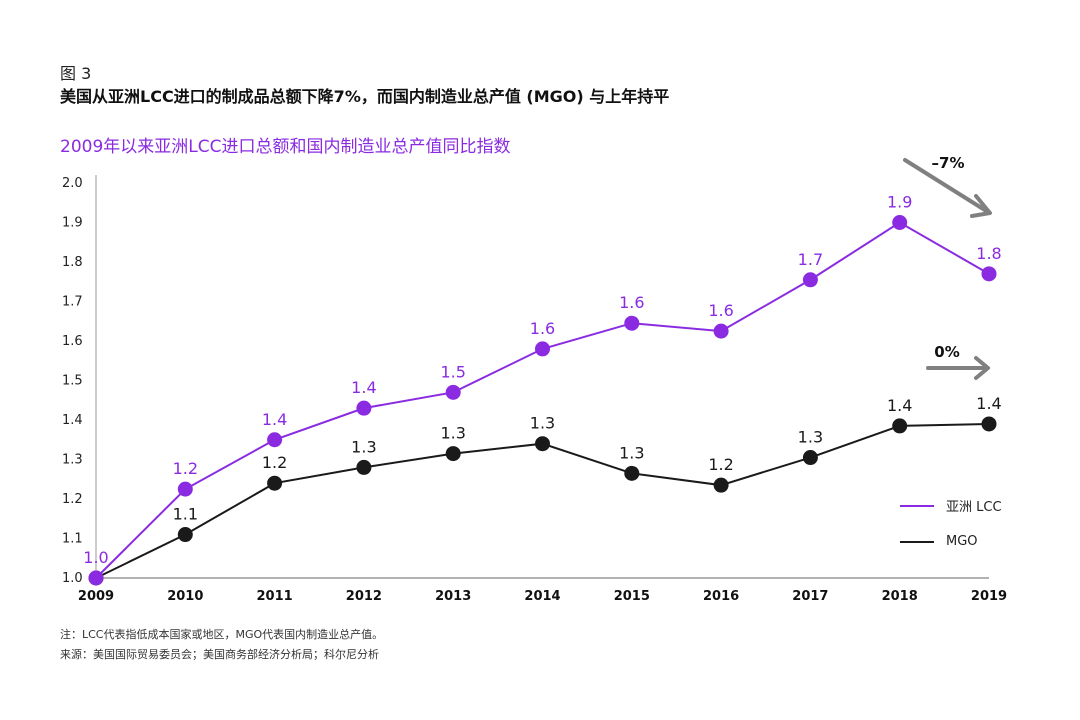 This screenshot has height=720, width=1080. Describe the element at coordinates (946, 186) in the screenshot. I see `decline-arrow-icon` at that location.